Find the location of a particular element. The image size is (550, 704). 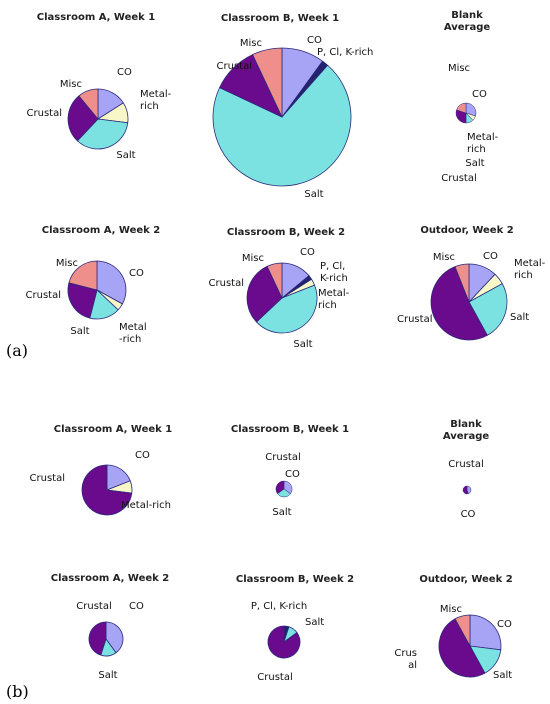

panel-label-b: (b) is located at coordinates (17, 691).